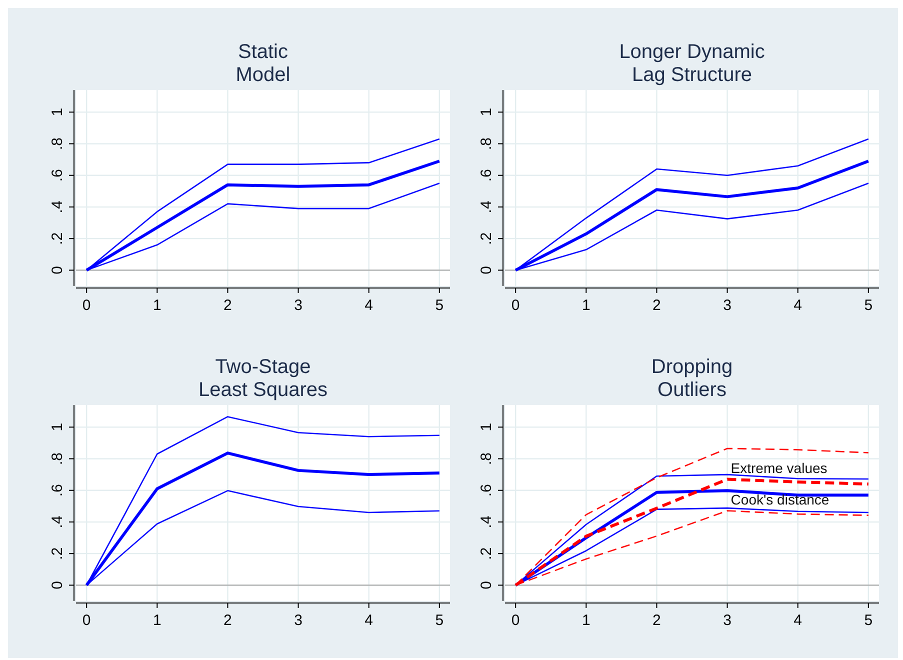  What do you see at coordinates (263, 63) in the screenshot?
I see `chart-title: Static Model` at bounding box center [263, 63].